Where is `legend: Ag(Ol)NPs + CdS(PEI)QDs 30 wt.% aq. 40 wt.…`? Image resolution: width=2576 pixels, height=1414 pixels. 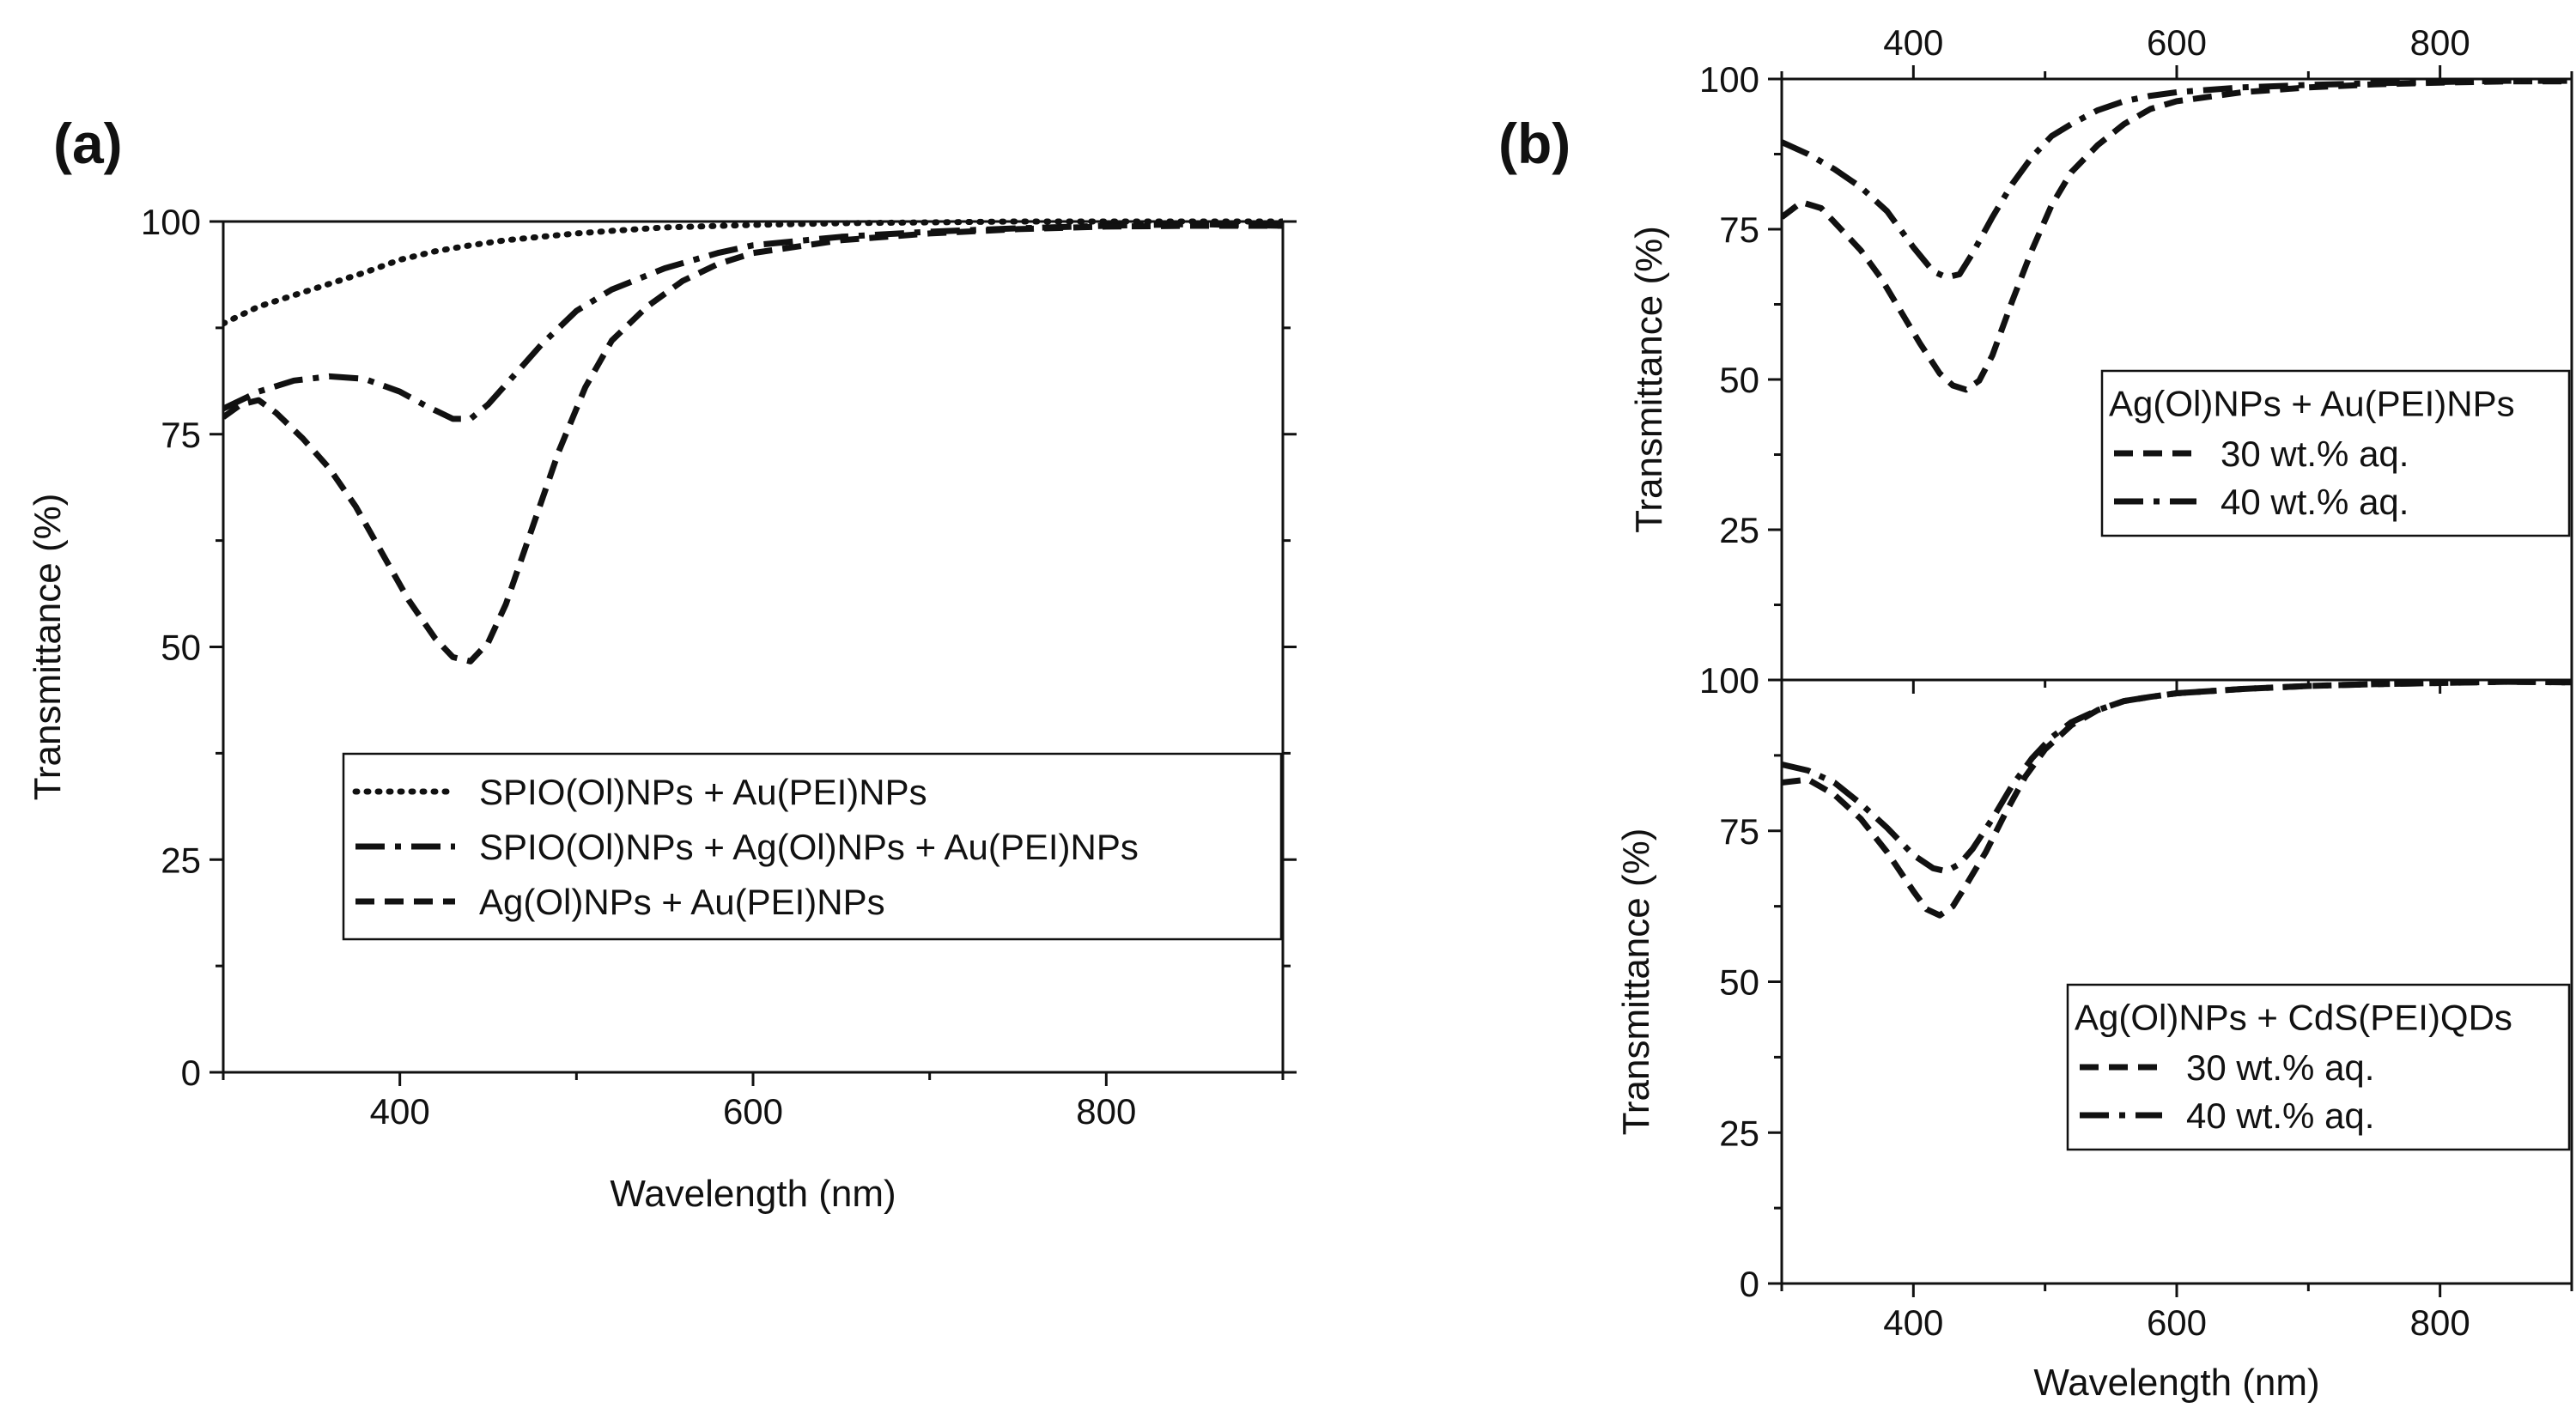
legend: Ag(Ol)NPs + CdS(PEI)QDs 30 wt.% aq. 40 wt.… is located at coordinates (2318, 1067).